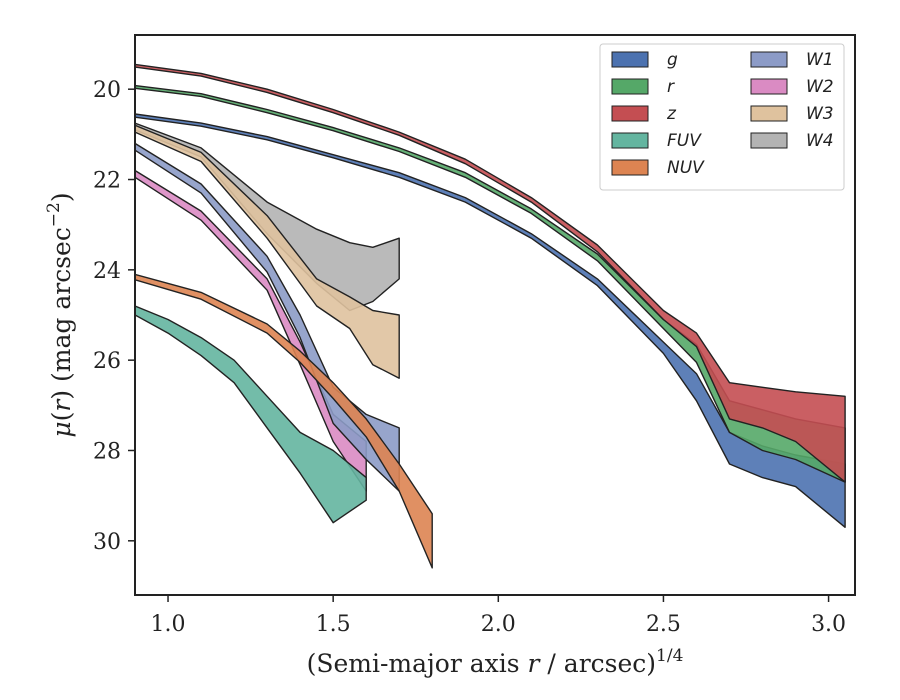 The image size is (900, 700). Describe the element at coordinates (820, 141) in the screenshot. I see `legend-label-w4: W4` at that location.